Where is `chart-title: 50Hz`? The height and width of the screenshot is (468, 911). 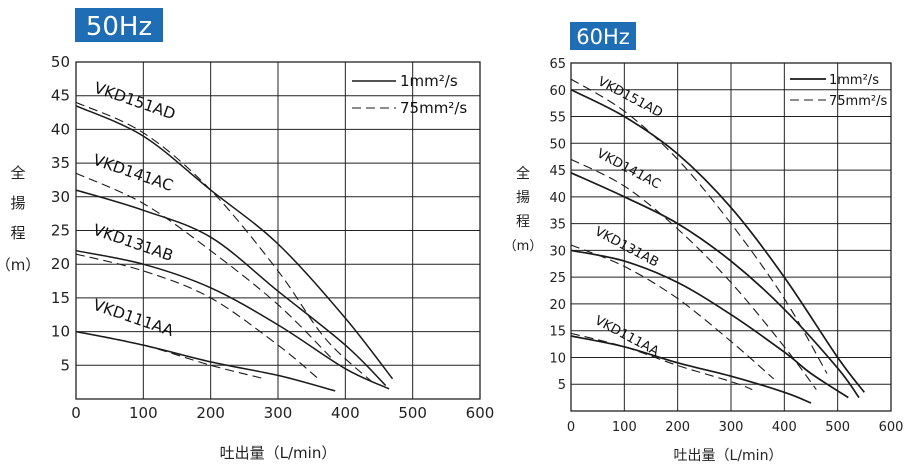
chart-title: 50Hz is located at coordinates (119, 27).